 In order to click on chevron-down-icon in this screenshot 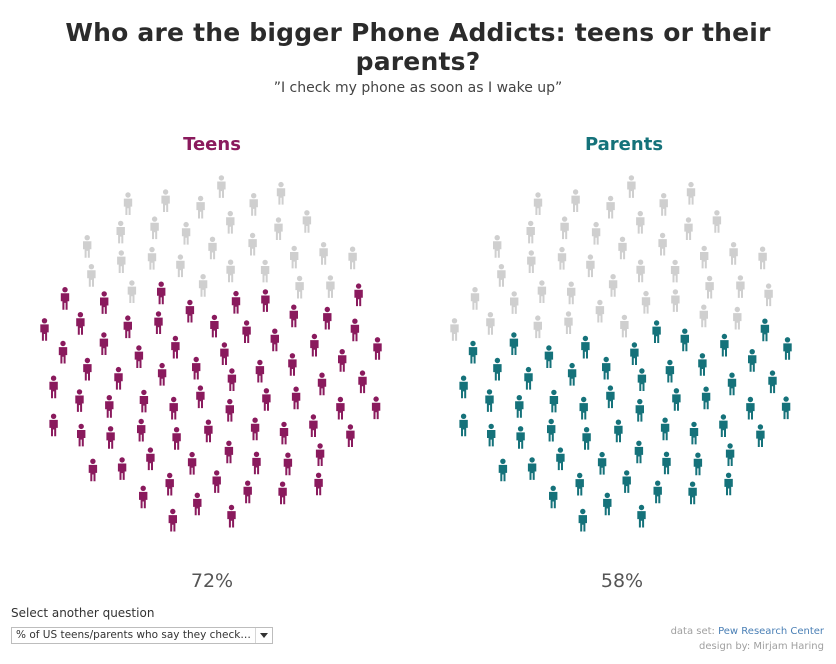, I will do `click(263, 635)`.